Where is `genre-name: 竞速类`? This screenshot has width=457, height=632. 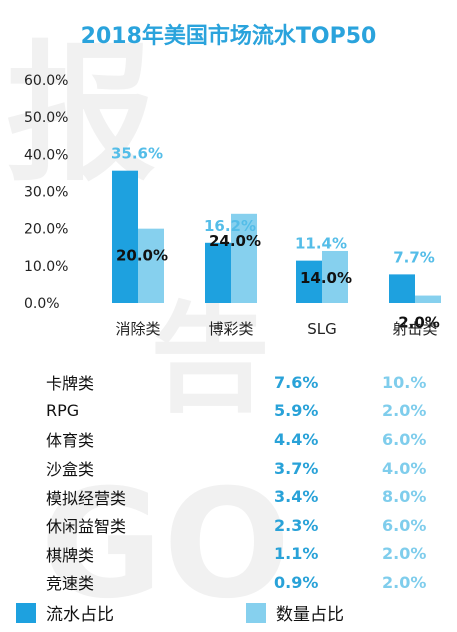
genre-name: 竞速类 is located at coordinates (70, 584).